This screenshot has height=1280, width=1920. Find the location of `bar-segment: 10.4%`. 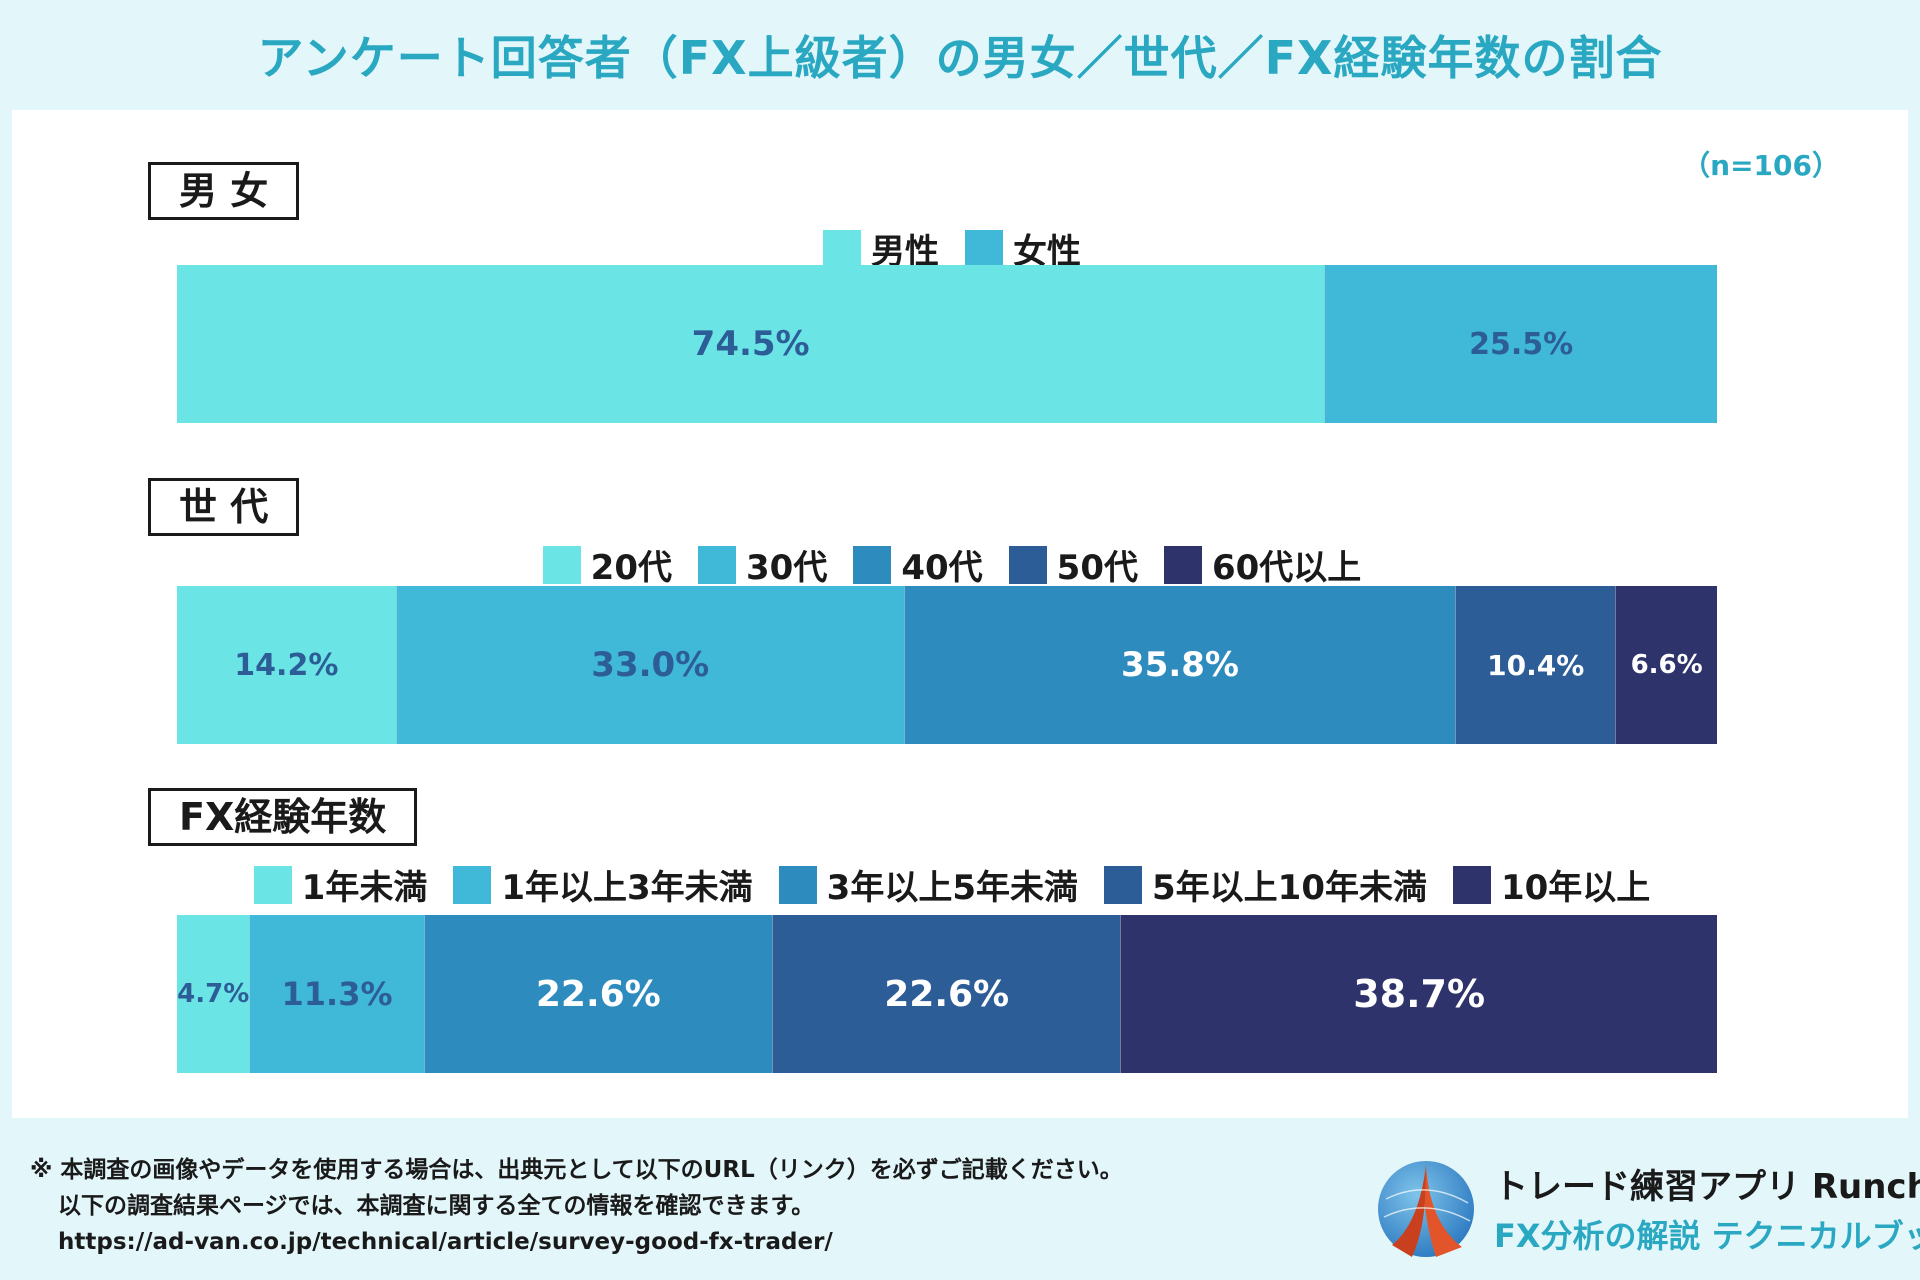

bar-segment: 10.4% is located at coordinates (1535, 665).